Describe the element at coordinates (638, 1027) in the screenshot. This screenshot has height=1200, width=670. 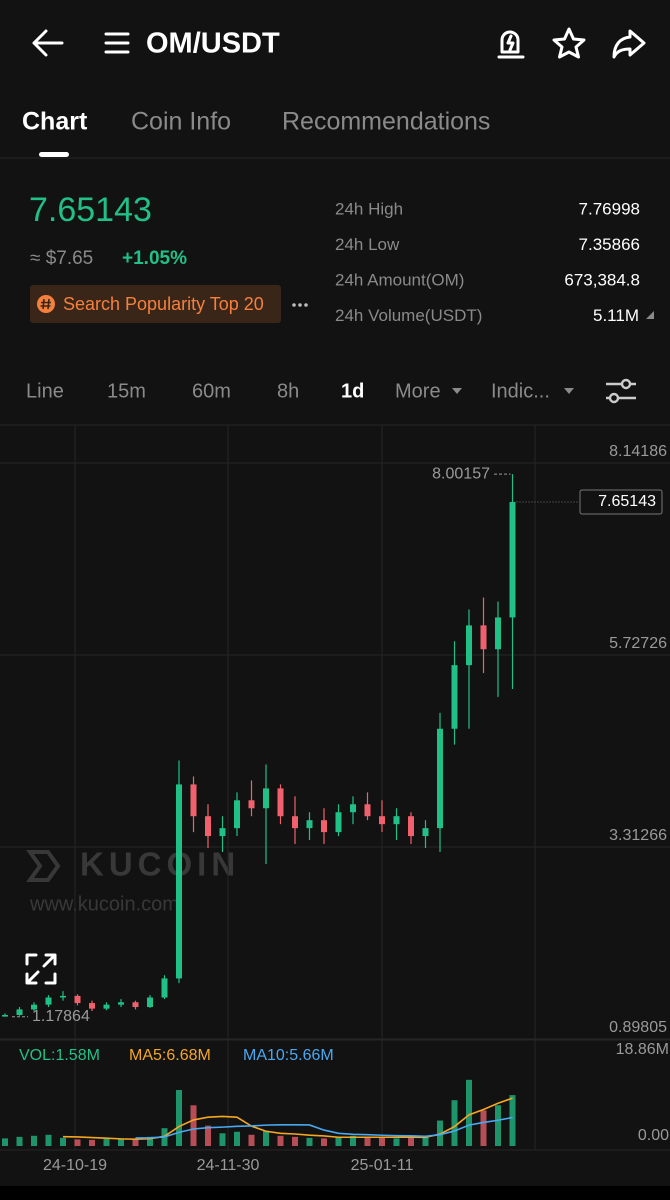
I see `y-tick-label: 0.89805` at that location.